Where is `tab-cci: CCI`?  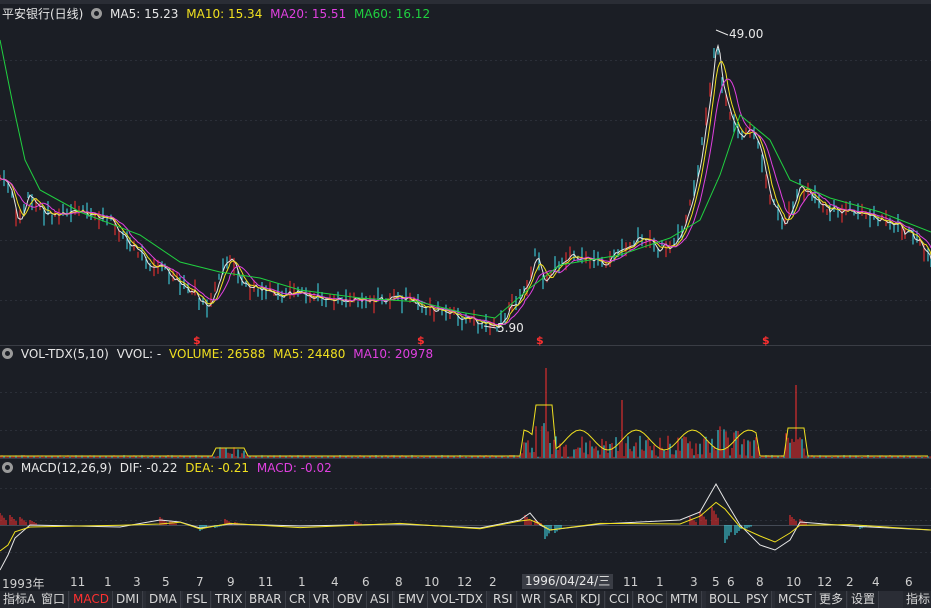
tab-cci: CCI is located at coordinates (620, 599).